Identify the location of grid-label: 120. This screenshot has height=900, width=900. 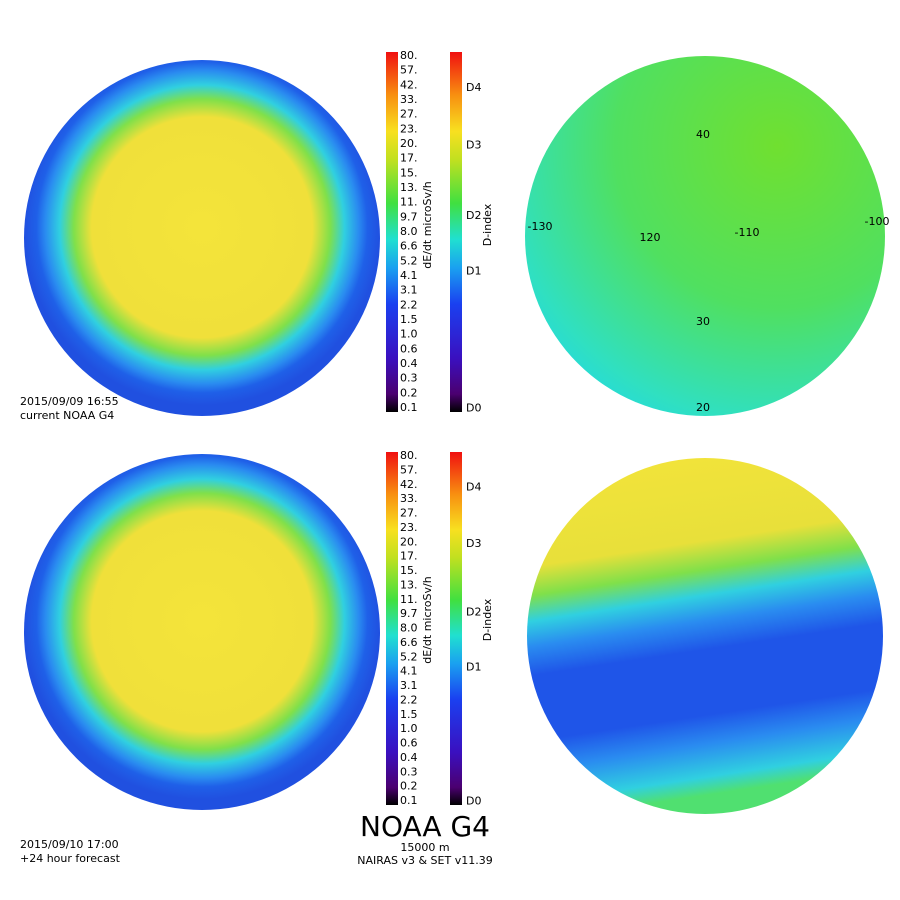
(650, 237).